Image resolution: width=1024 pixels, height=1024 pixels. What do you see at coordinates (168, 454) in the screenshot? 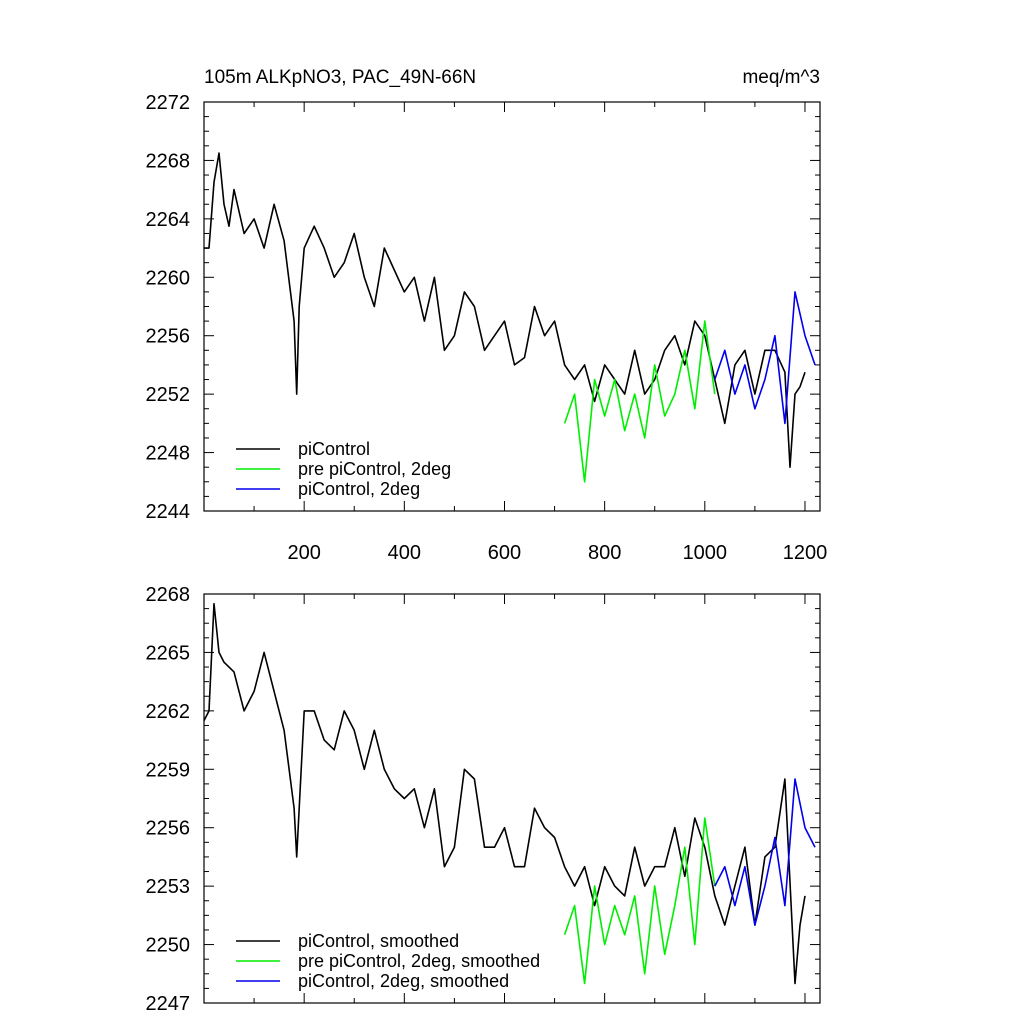
I see `y-tick-label: 2248` at bounding box center [168, 454].